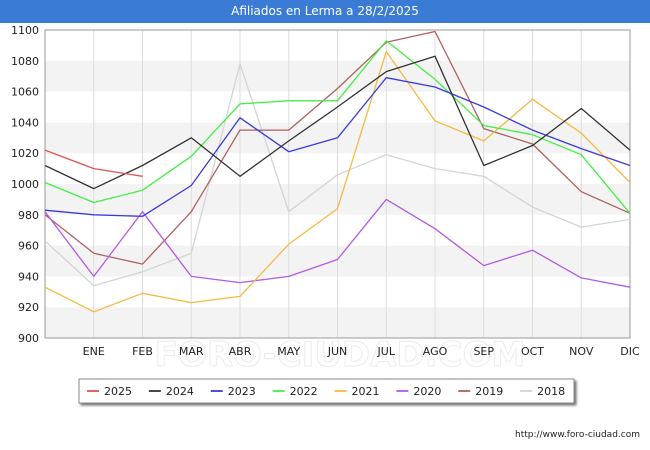 The height and width of the screenshot is (450, 650). What do you see at coordinates (386, 351) in the screenshot?
I see `x-tick-label: JUL` at bounding box center [386, 351].